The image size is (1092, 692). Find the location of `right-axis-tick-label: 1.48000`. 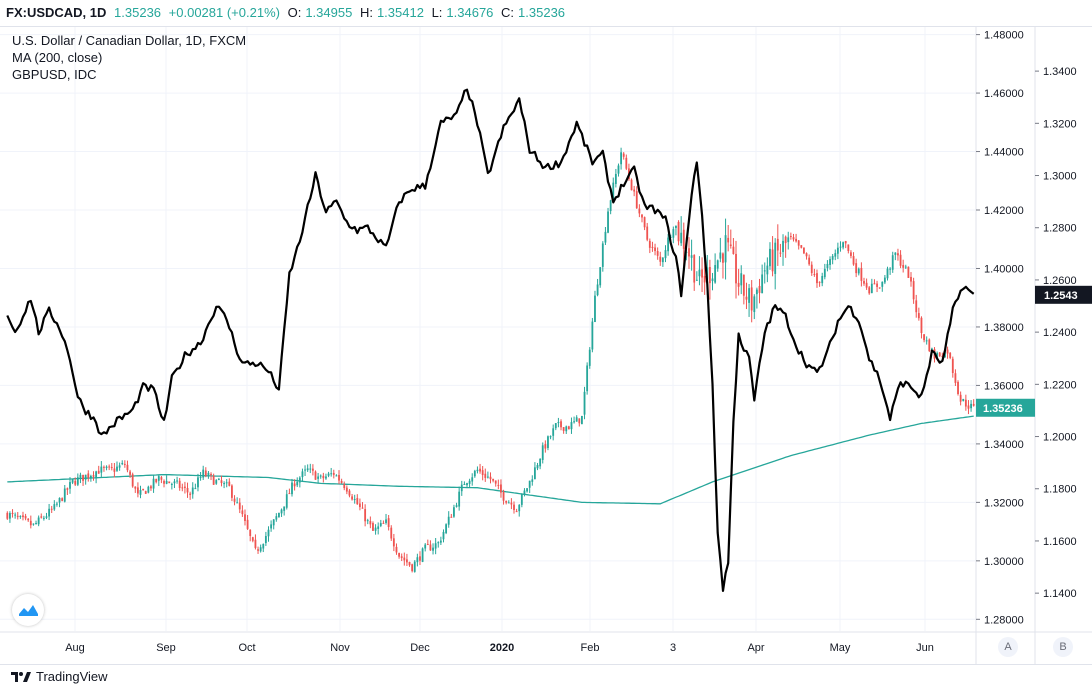

right-axis-tick-label: 1.48000 is located at coordinates (1004, 36).